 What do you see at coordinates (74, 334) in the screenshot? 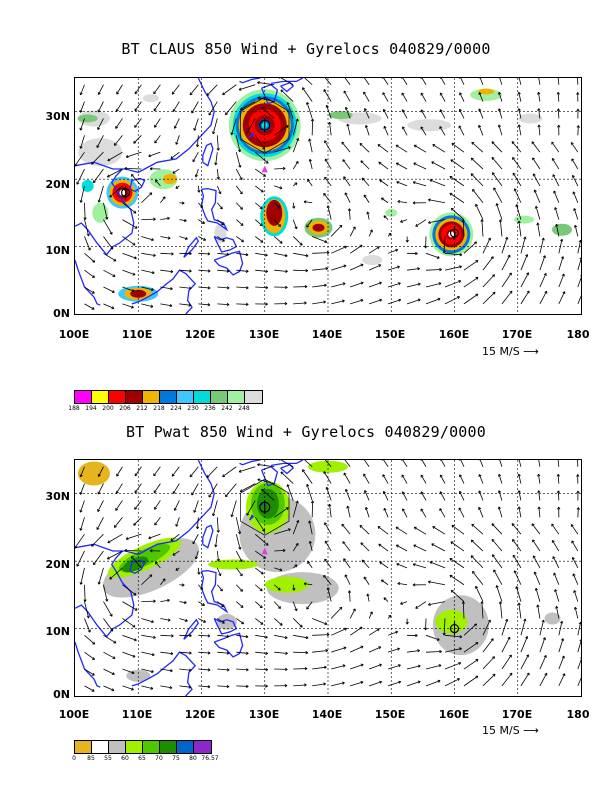
I see `panel1-xlabel-100E: 100E` at bounding box center [74, 334].